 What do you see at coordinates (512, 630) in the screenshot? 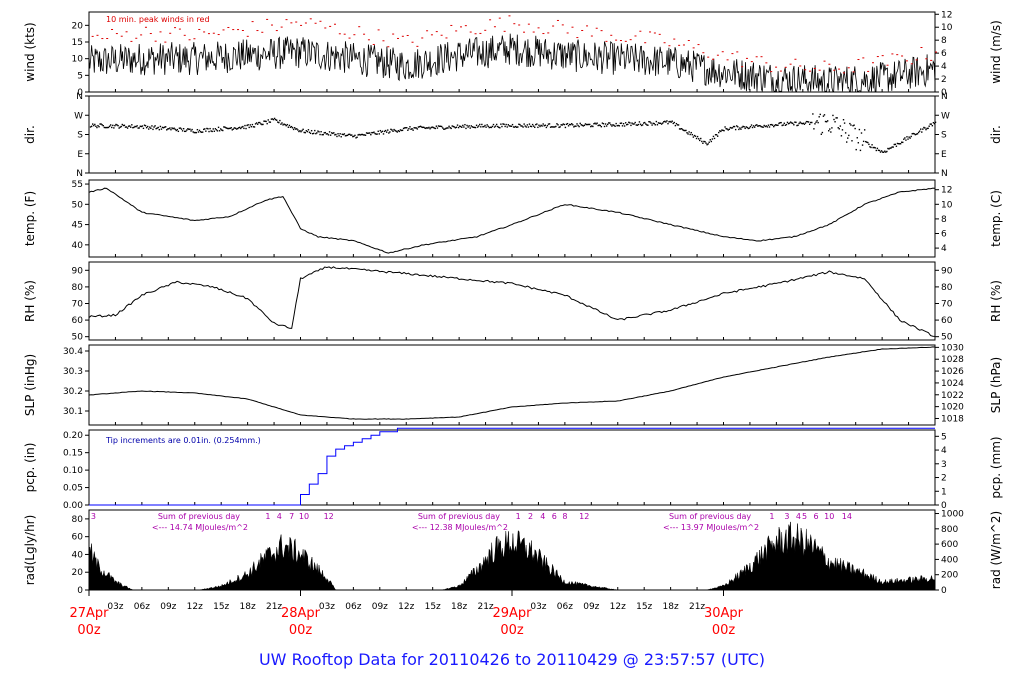
I see `day-zulu-label: 00z` at bounding box center [512, 630].